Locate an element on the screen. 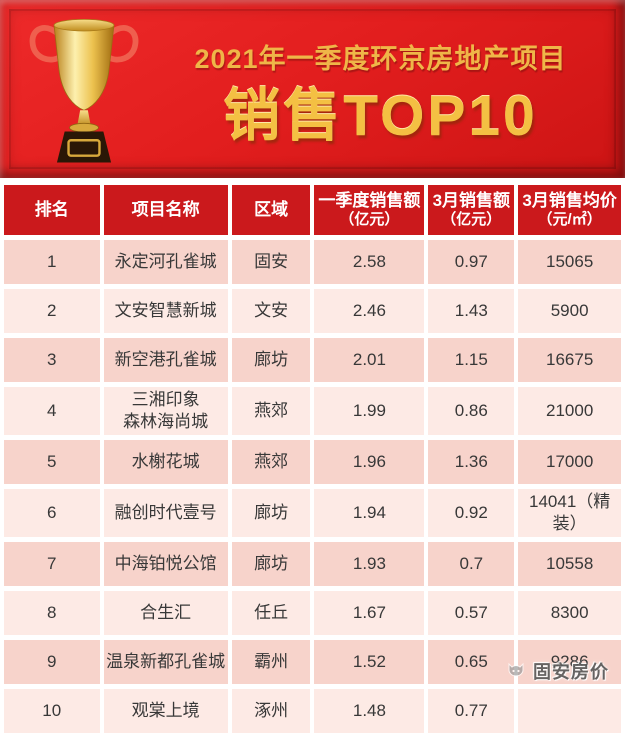 The image size is (625, 738). region-cell: 涿州 is located at coordinates (271, 711).